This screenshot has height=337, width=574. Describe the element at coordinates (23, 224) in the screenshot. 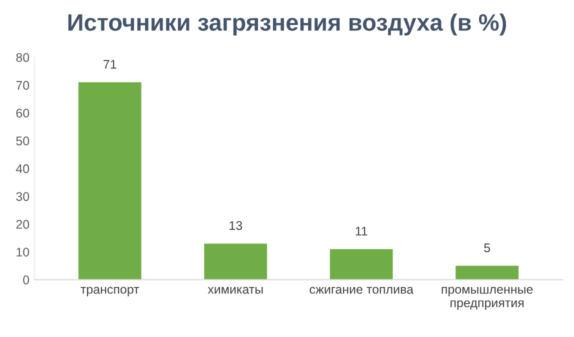

I see `y-tick-label: 20` at that location.